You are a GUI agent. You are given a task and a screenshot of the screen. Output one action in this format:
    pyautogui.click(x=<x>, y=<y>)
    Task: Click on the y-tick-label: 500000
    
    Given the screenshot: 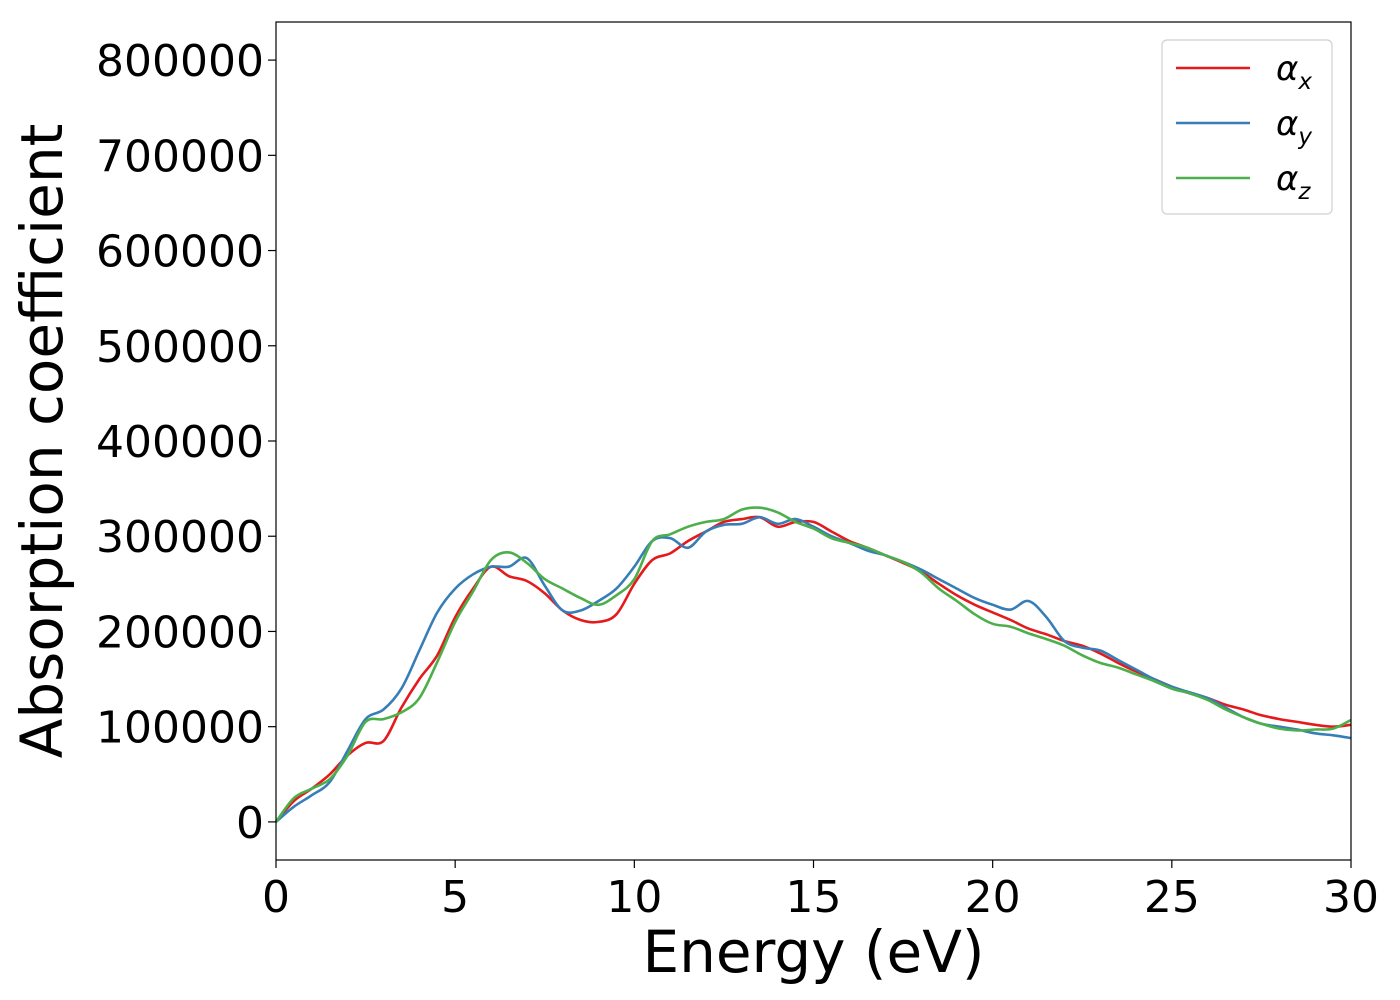 What is the action you would take?
    pyautogui.click(x=180, y=347)
    